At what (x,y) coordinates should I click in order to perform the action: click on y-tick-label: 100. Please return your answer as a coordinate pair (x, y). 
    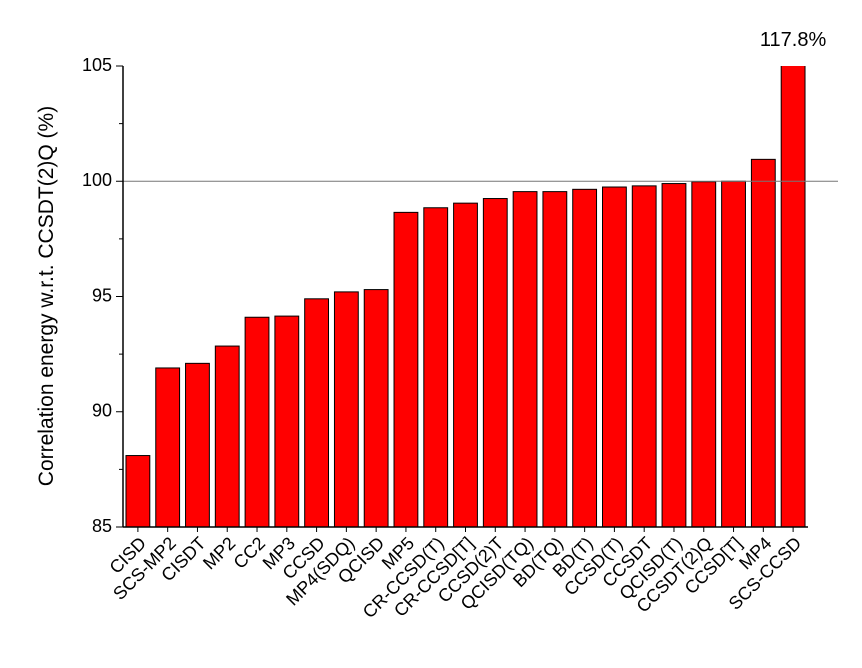
    Looking at the image, I should click on (97, 180).